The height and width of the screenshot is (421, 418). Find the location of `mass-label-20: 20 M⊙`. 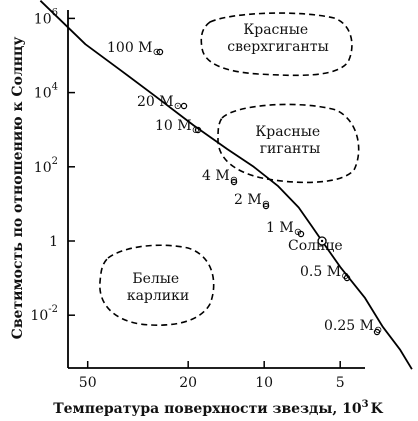

mass-label-20: 20 M⊙ is located at coordinates (159, 103).